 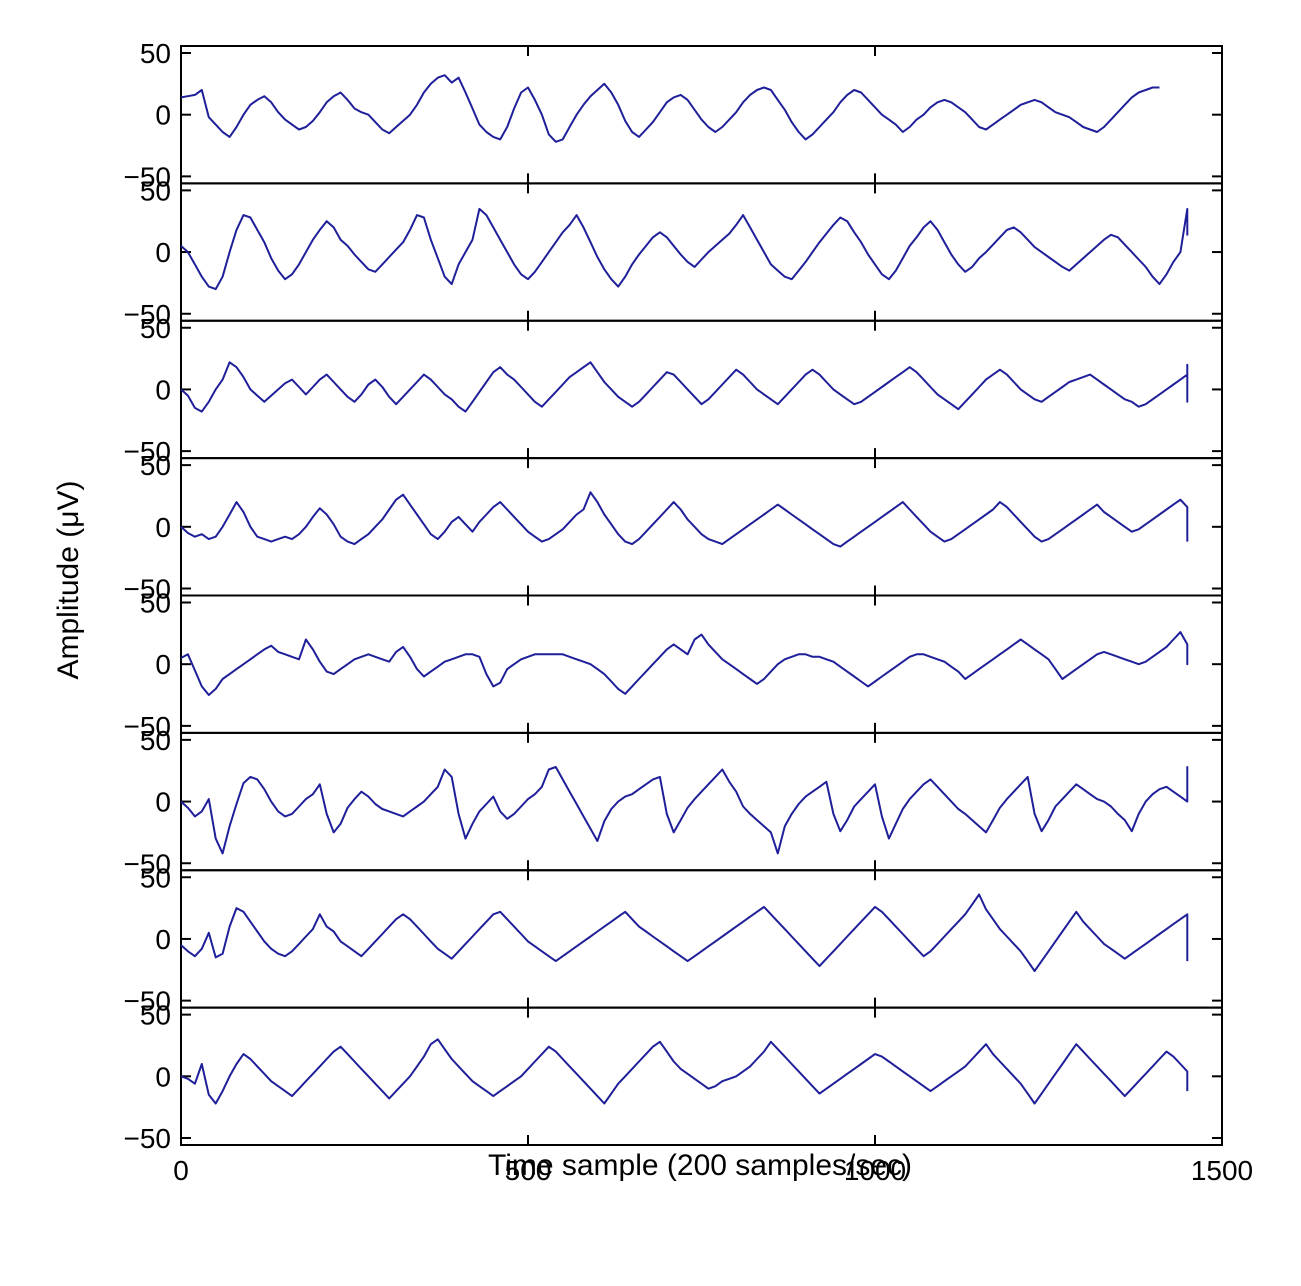 What do you see at coordinates (68, 579) in the screenshot?
I see `y-axis-label: Amplitude (μV)` at bounding box center [68, 579].